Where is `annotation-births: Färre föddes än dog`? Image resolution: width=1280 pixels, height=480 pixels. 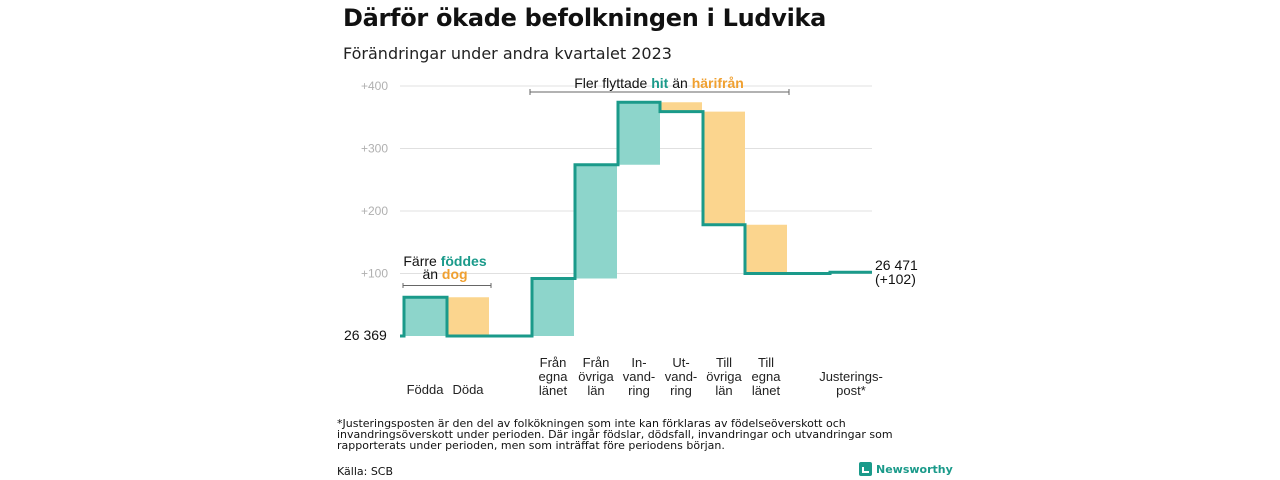 annotation-births: Färre föddes än dog is located at coordinates (447, 270).